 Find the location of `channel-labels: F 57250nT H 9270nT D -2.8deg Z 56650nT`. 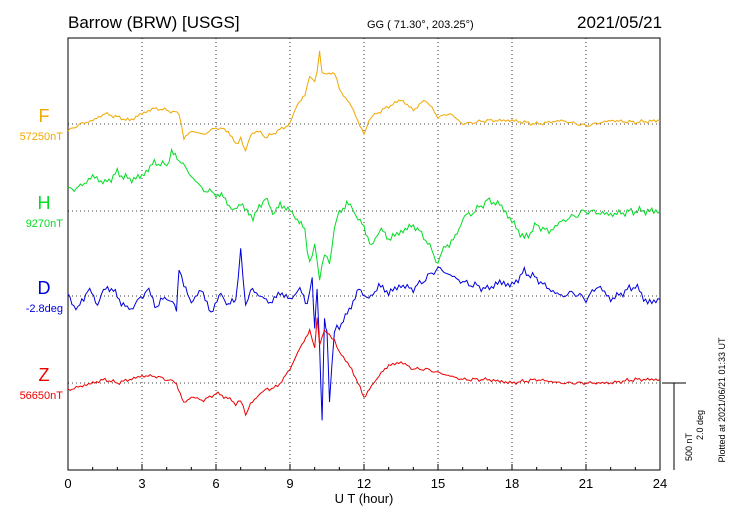

channel-labels: F 57250nT H 9270nT D -2.8deg Z 56650nT is located at coordinates (42, 254).